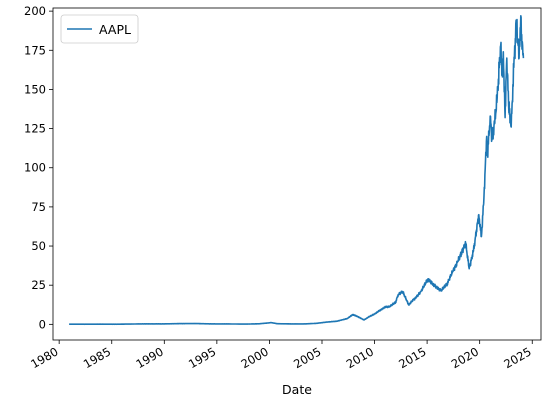  Describe the element at coordinates (517, 357) in the screenshot. I see `x-tick-label: 2025` at that location.